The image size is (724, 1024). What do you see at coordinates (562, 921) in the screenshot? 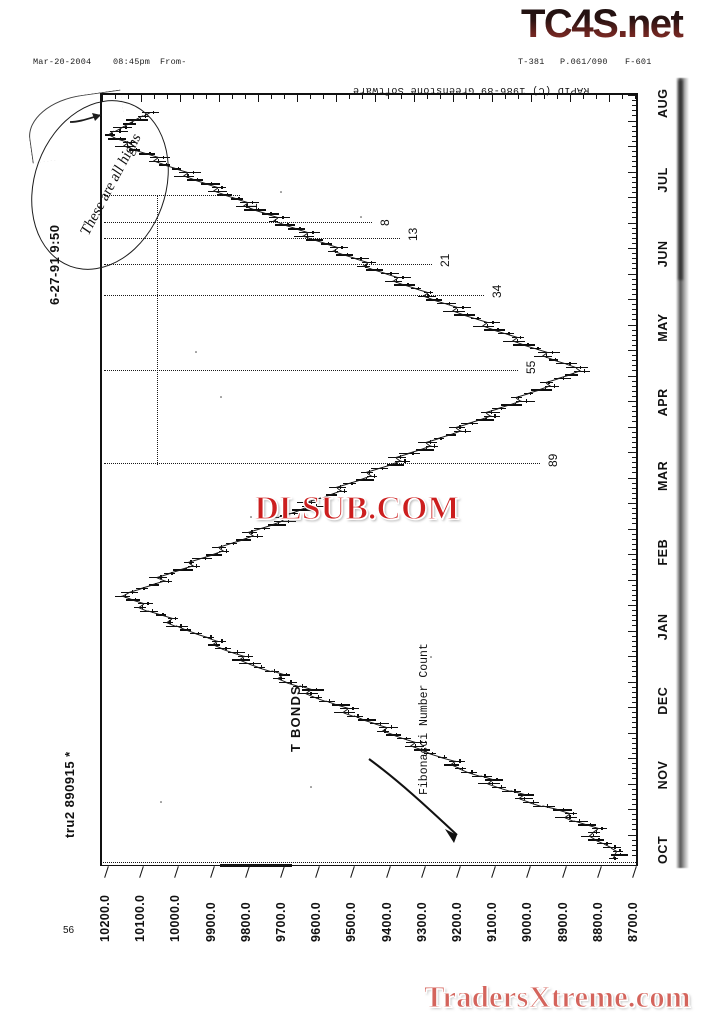
I see `price-axis-label: 8900.0` at bounding box center [562, 921].